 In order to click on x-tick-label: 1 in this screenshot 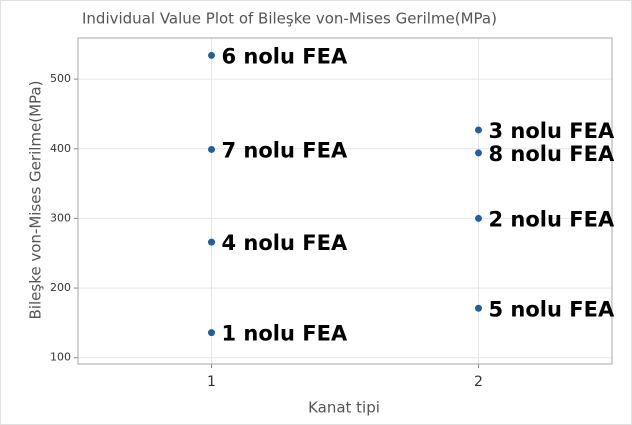, I will do `click(211, 382)`.